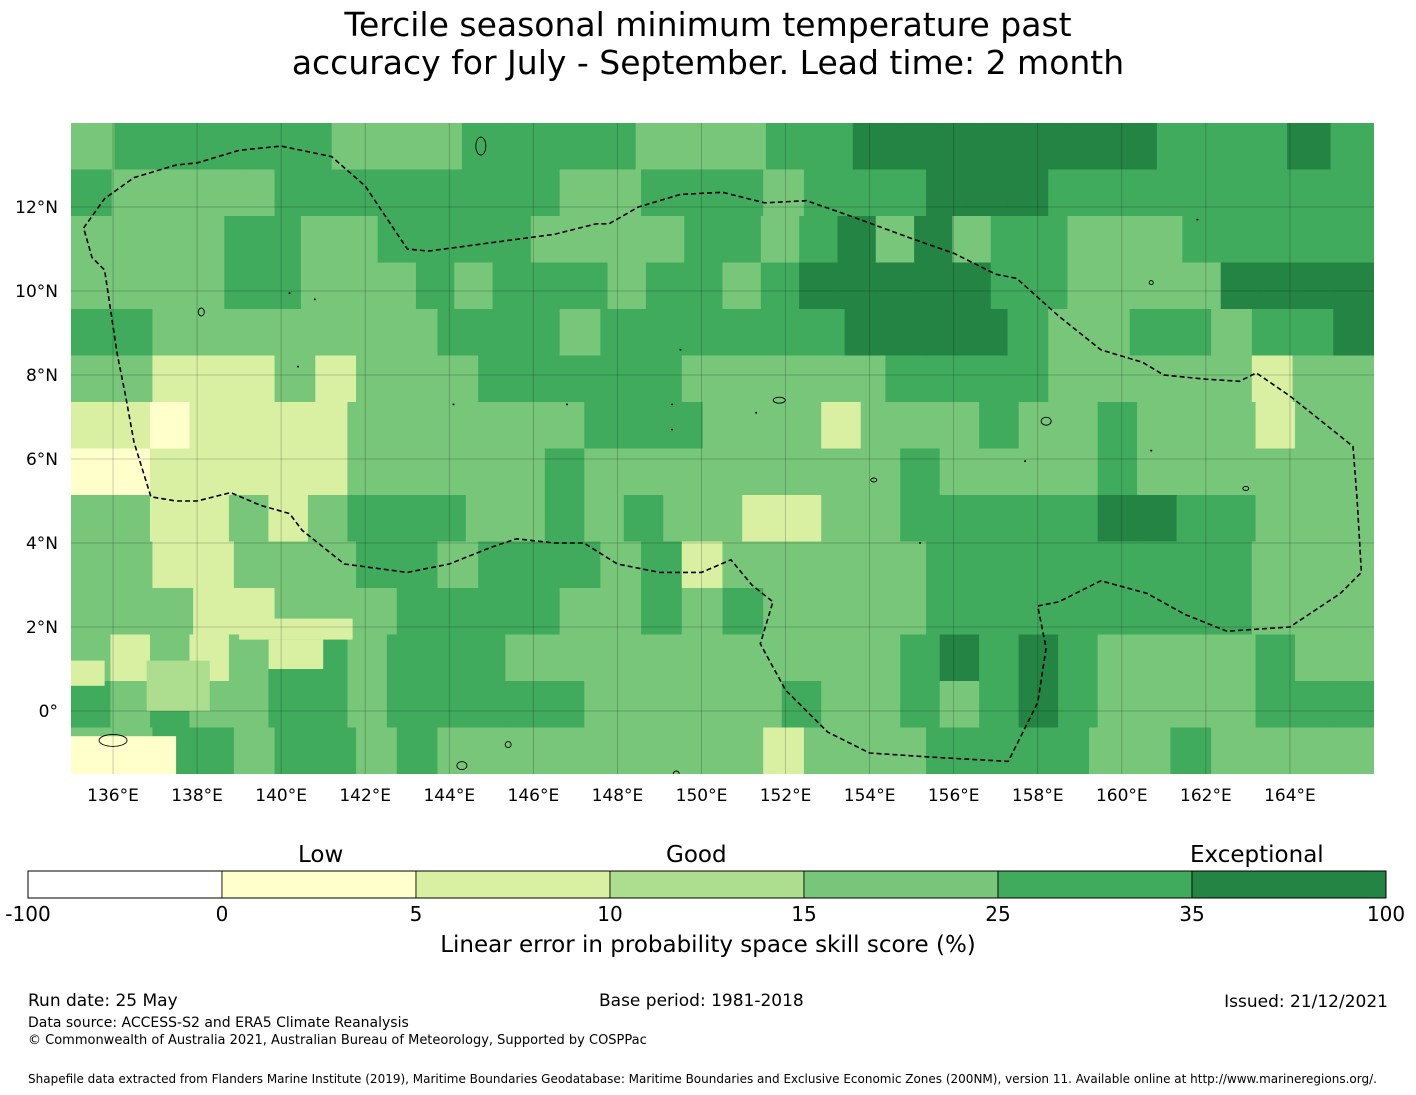 The image size is (1416, 1095). Describe the element at coordinates (701, 1001) in the screenshot. I see `base-period: Base period: 1981-2018` at that location.